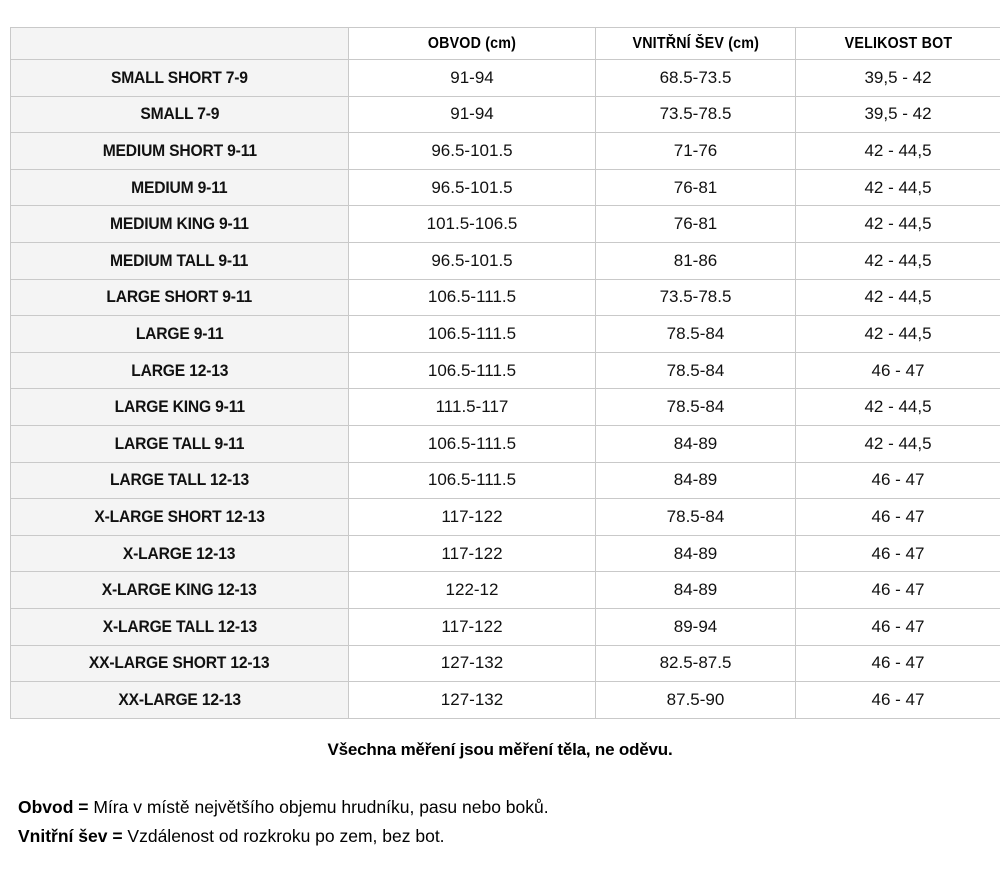 The height and width of the screenshot is (891, 1000). I want to click on size-label-cell: LARGE 12-13, so click(179, 370).